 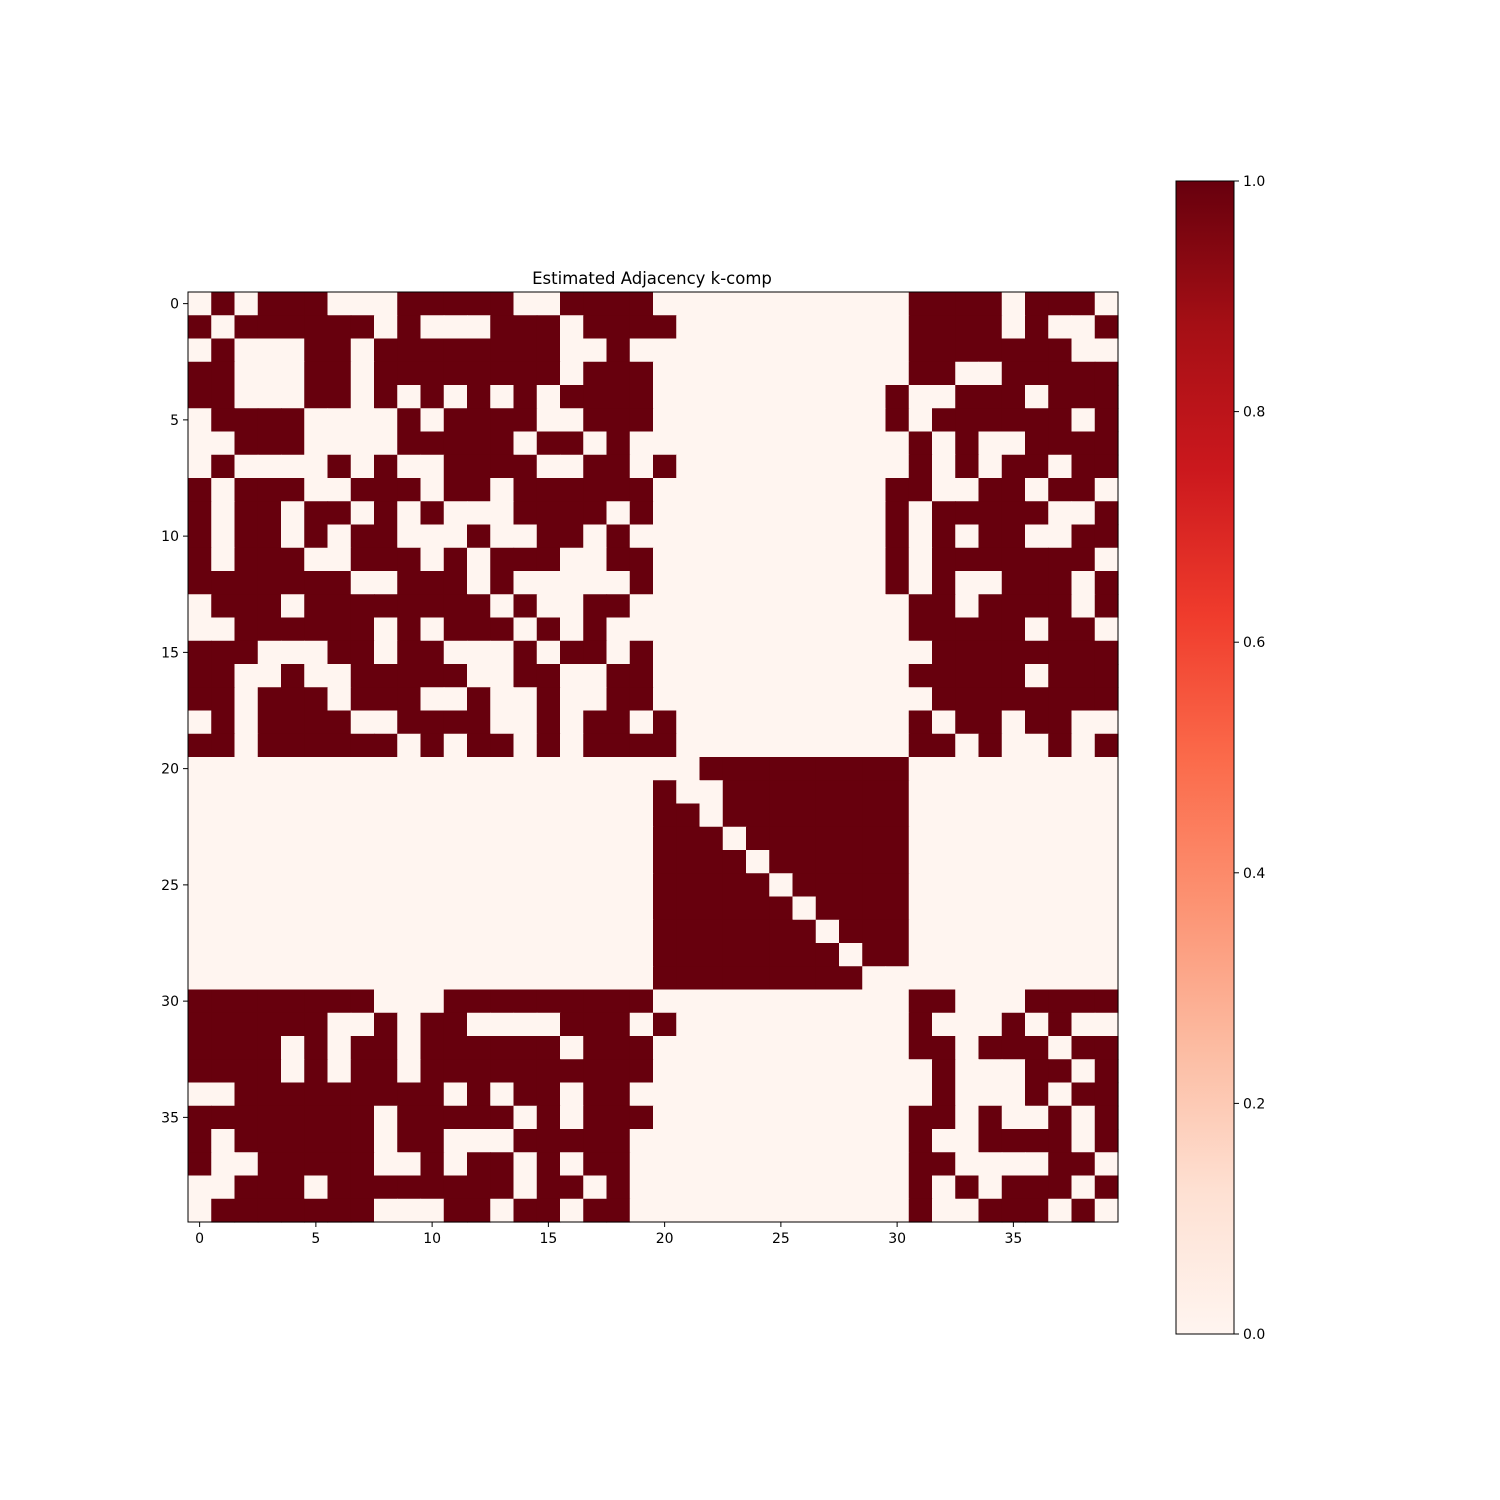 I want to click on colorbar-tick-label: 0.8, so click(x=1254, y=413).